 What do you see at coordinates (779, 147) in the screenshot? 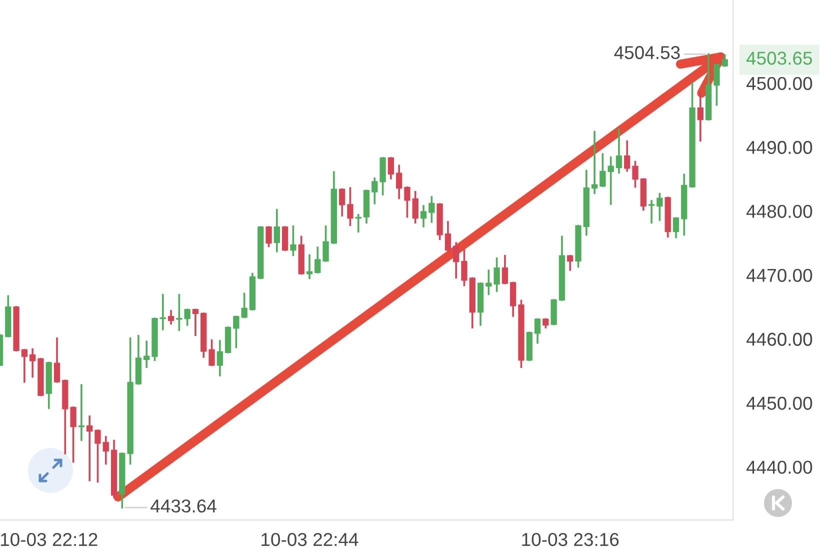
I see `y-tick-label: 4490.00` at bounding box center [779, 147].